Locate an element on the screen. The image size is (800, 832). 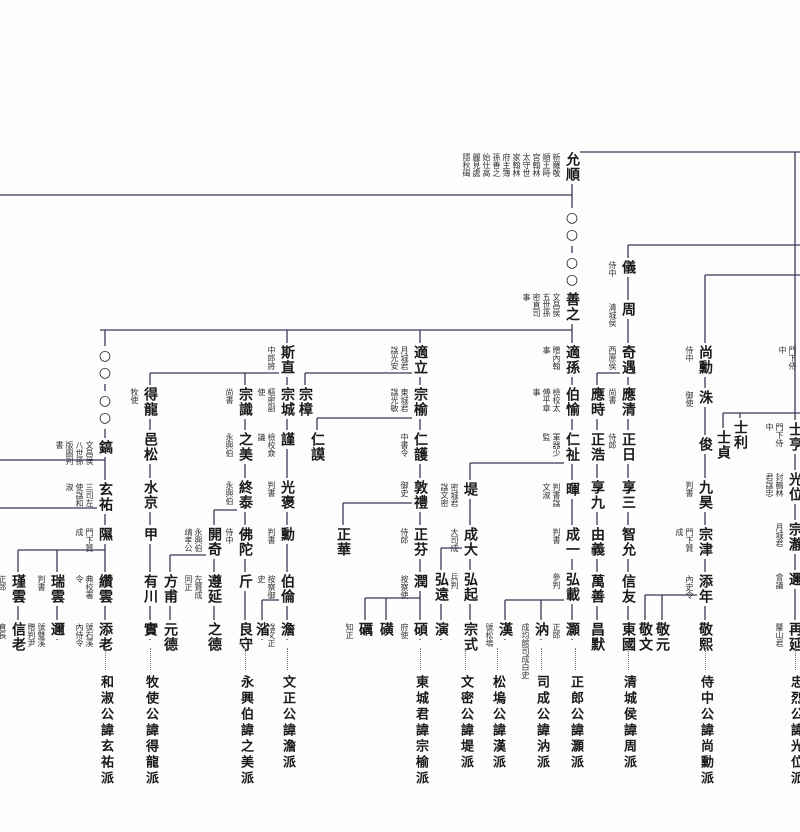
person-title-note: 按察御史 is located at coordinates (266, 587).